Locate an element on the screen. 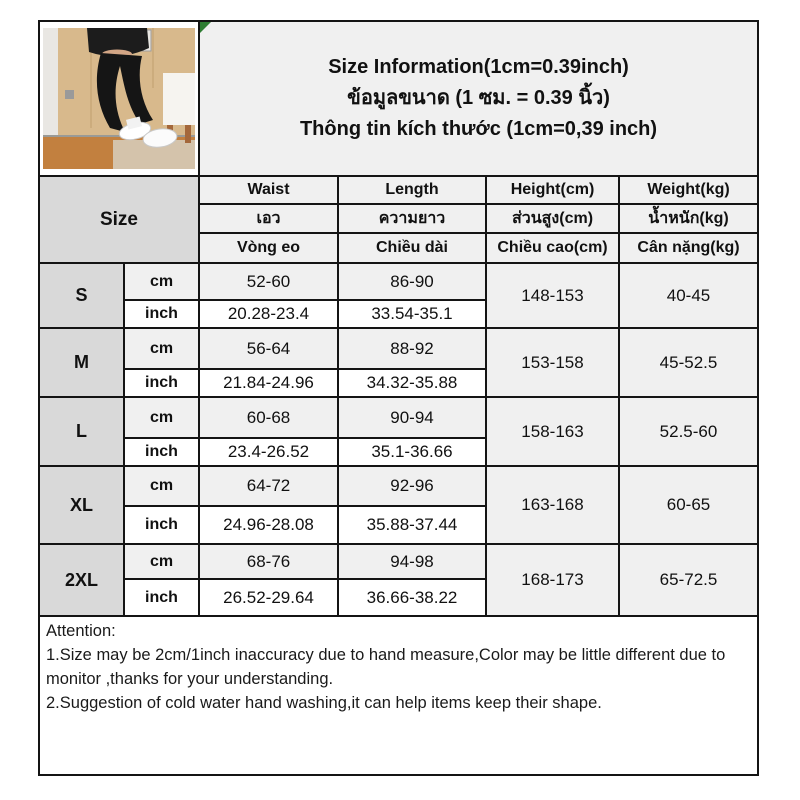 This screenshot has width=800, height=800. product-photo-cell is located at coordinates (119, 98).